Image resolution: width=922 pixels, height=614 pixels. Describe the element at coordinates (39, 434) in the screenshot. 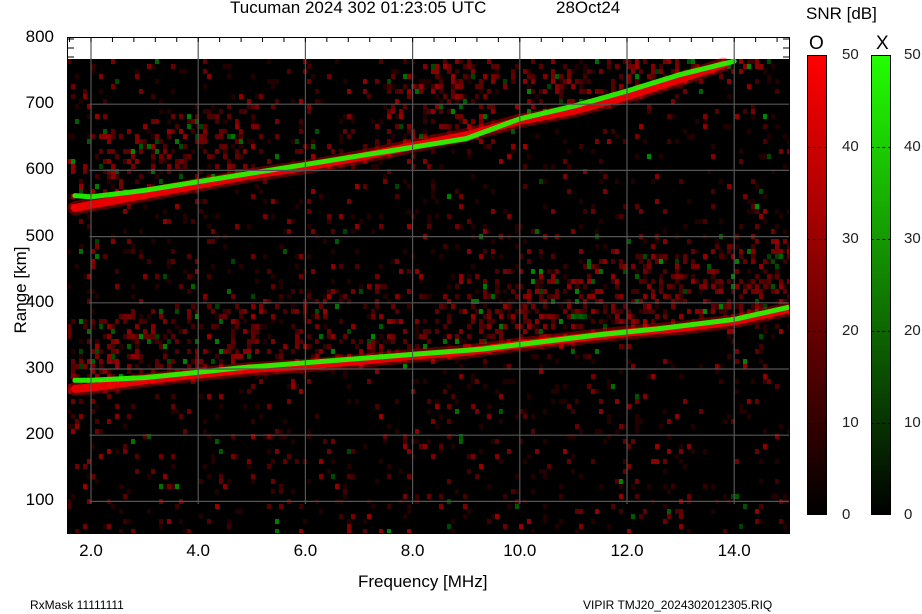

I see `y-tick-label: 200` at that location.